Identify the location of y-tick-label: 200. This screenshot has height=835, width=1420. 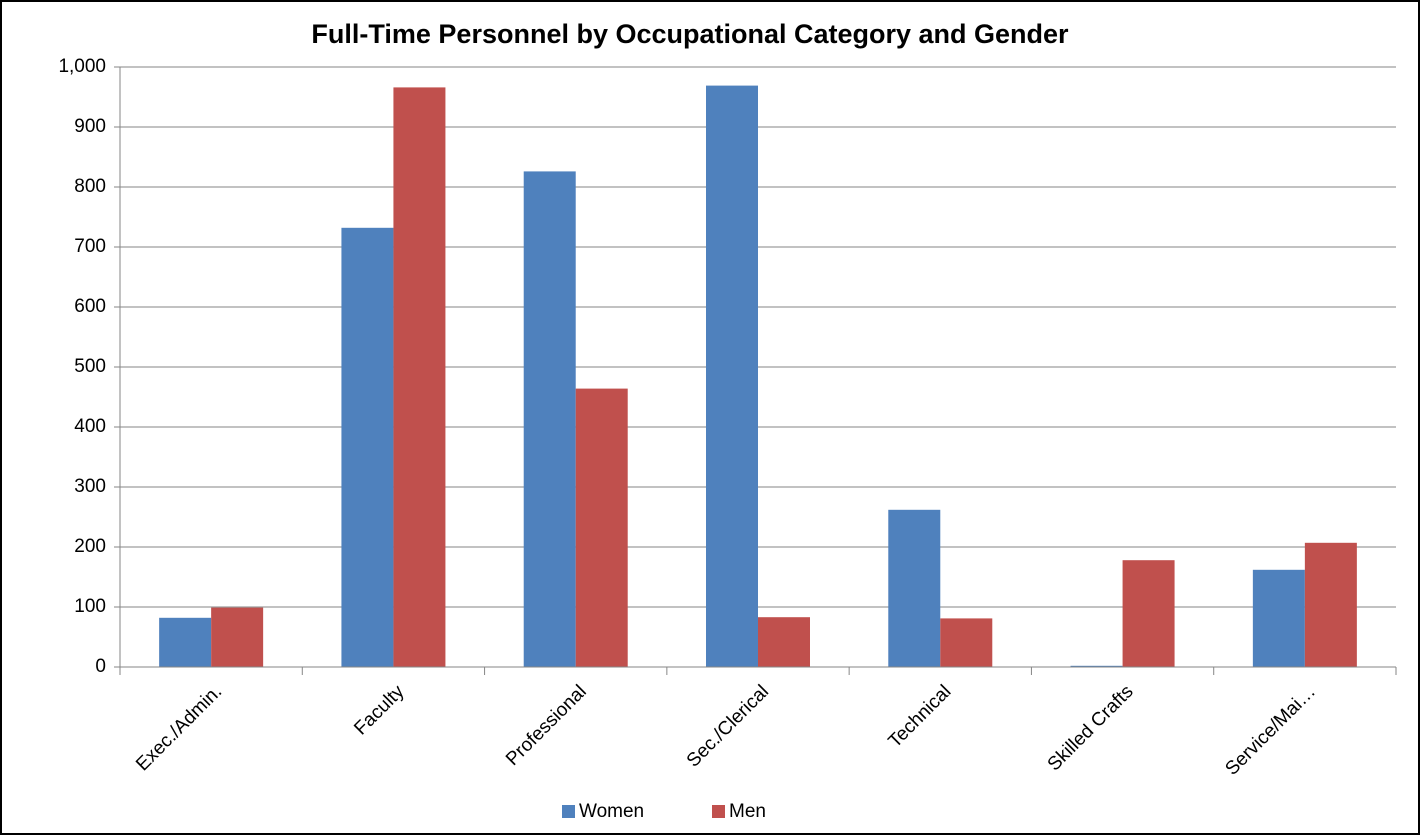
(90, 546).